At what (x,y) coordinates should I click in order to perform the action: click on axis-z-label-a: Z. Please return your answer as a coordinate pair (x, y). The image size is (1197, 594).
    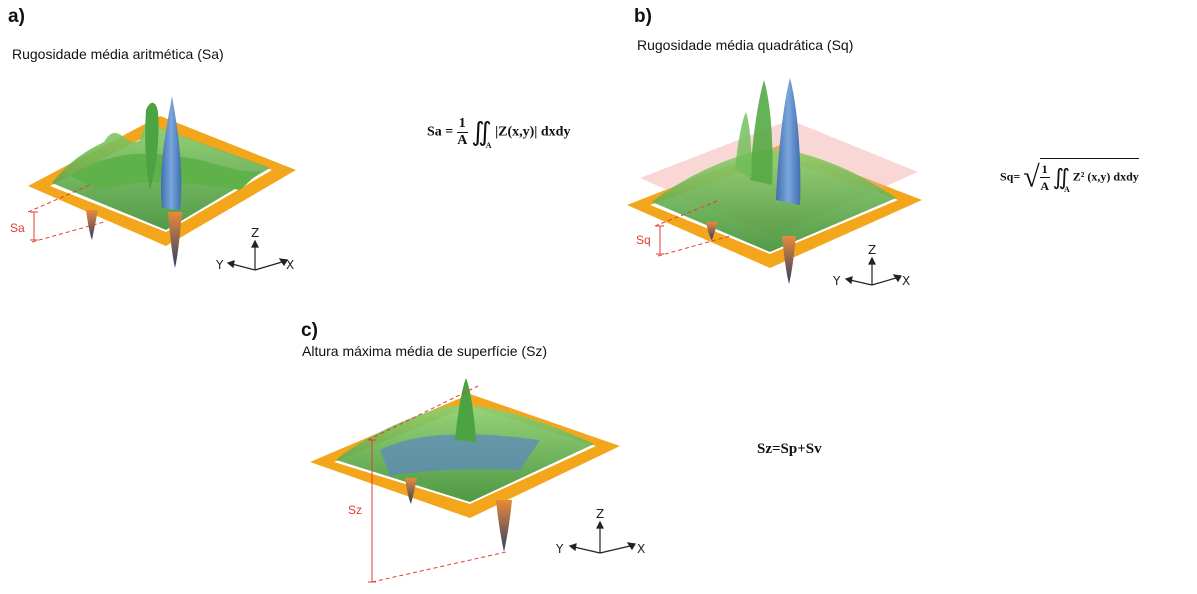
    Looking at the image, I should click on (255, 233).